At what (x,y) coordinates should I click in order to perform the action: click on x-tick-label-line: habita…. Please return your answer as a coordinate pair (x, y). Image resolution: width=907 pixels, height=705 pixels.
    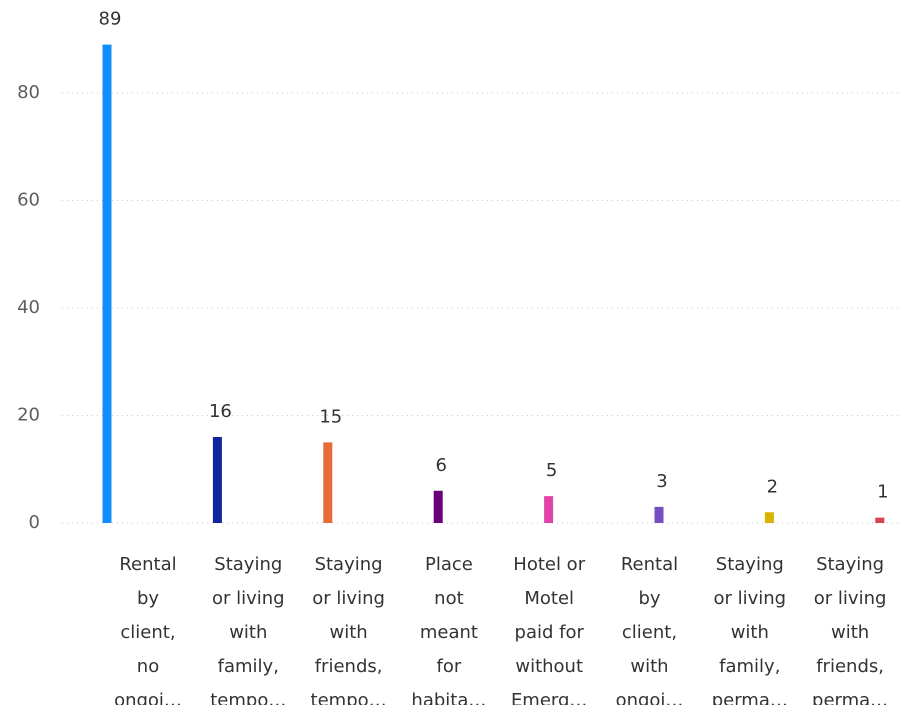
    Looking at the image, I should click on (448, 697).